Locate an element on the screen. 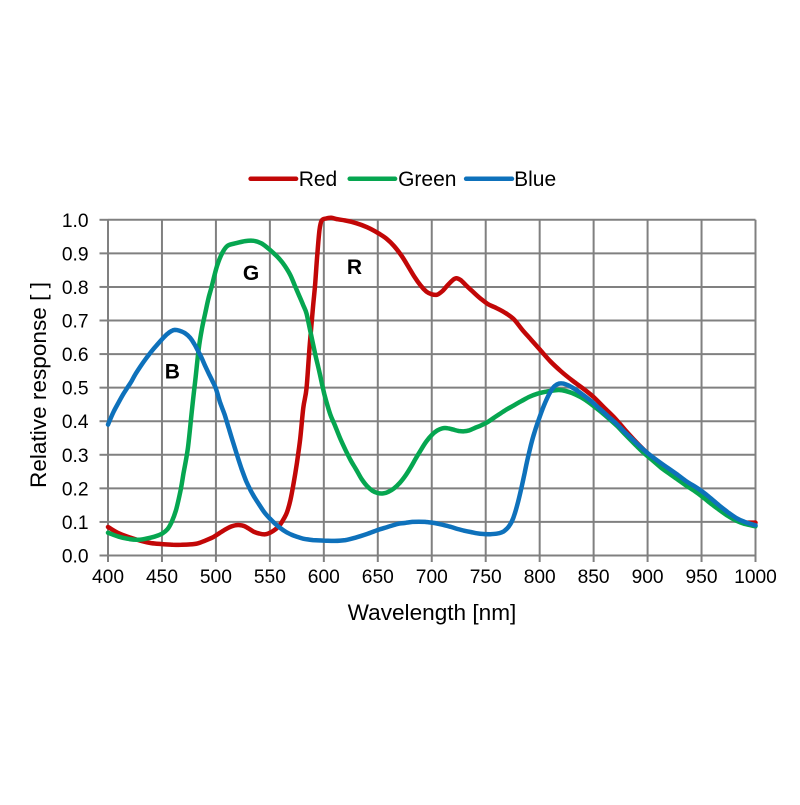 Image resolution: width=800 pixels, height=805 pixels. svg-text: 450 is located at coordinates (162, 577).